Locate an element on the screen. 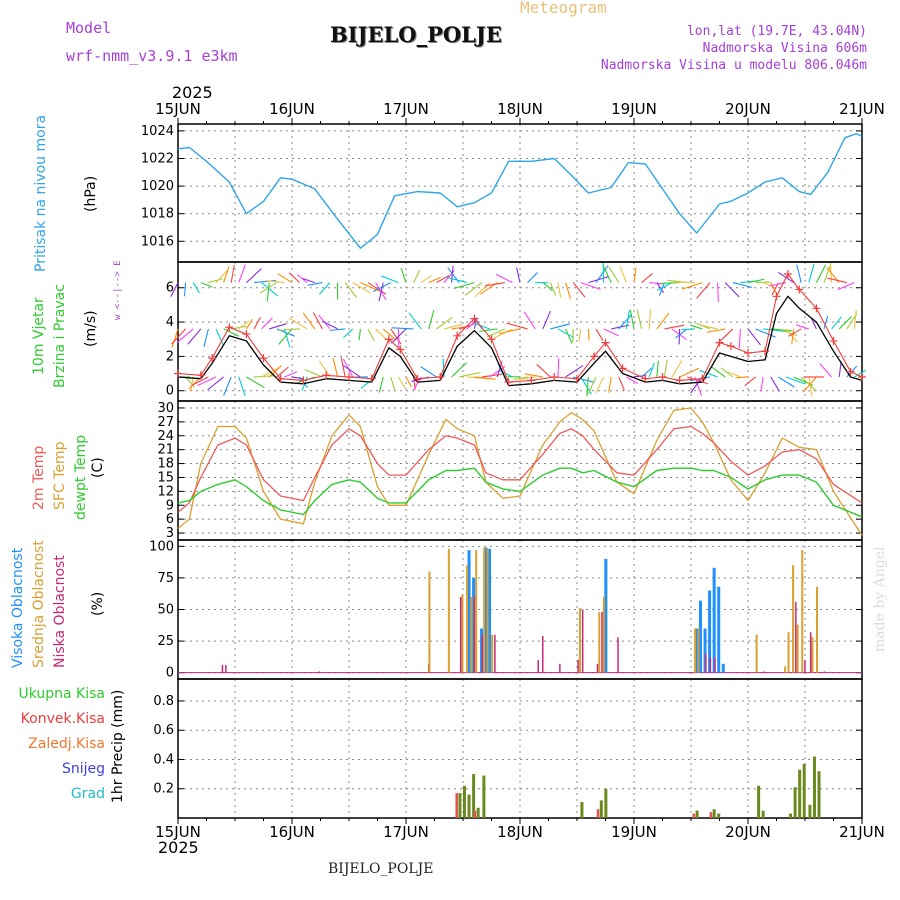 The height and width of the screenshot is (900, 900). y-tick-label: 50 is located at coordinates (165, 610).